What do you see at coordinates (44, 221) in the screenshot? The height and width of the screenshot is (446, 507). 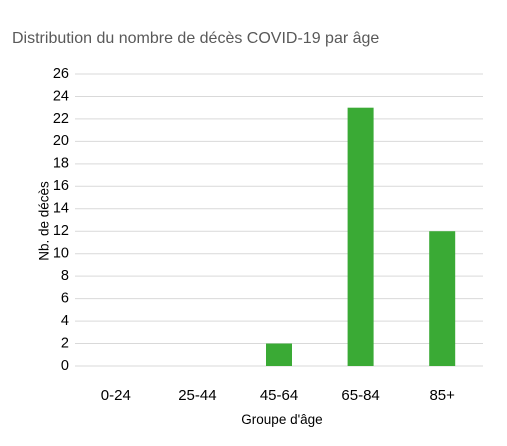 I see `y-axis-label: Nb. de décès` at bounding box center [44, 221].